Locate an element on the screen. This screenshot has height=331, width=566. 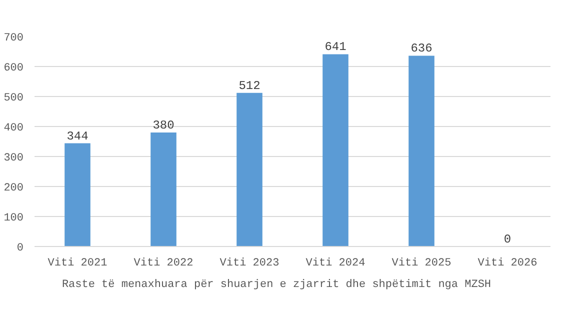
data-label: 641 is located at coordinates (335, 47).